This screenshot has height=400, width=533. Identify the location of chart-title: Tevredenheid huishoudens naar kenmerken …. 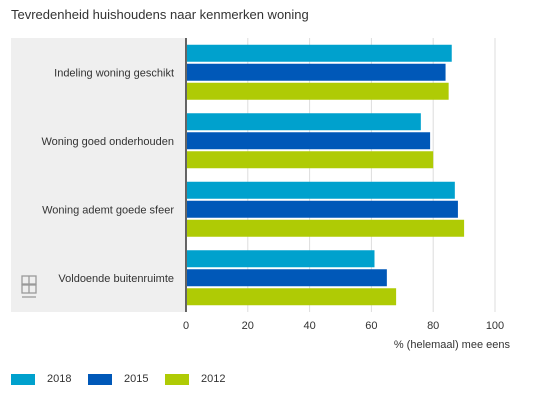
(160, 14).